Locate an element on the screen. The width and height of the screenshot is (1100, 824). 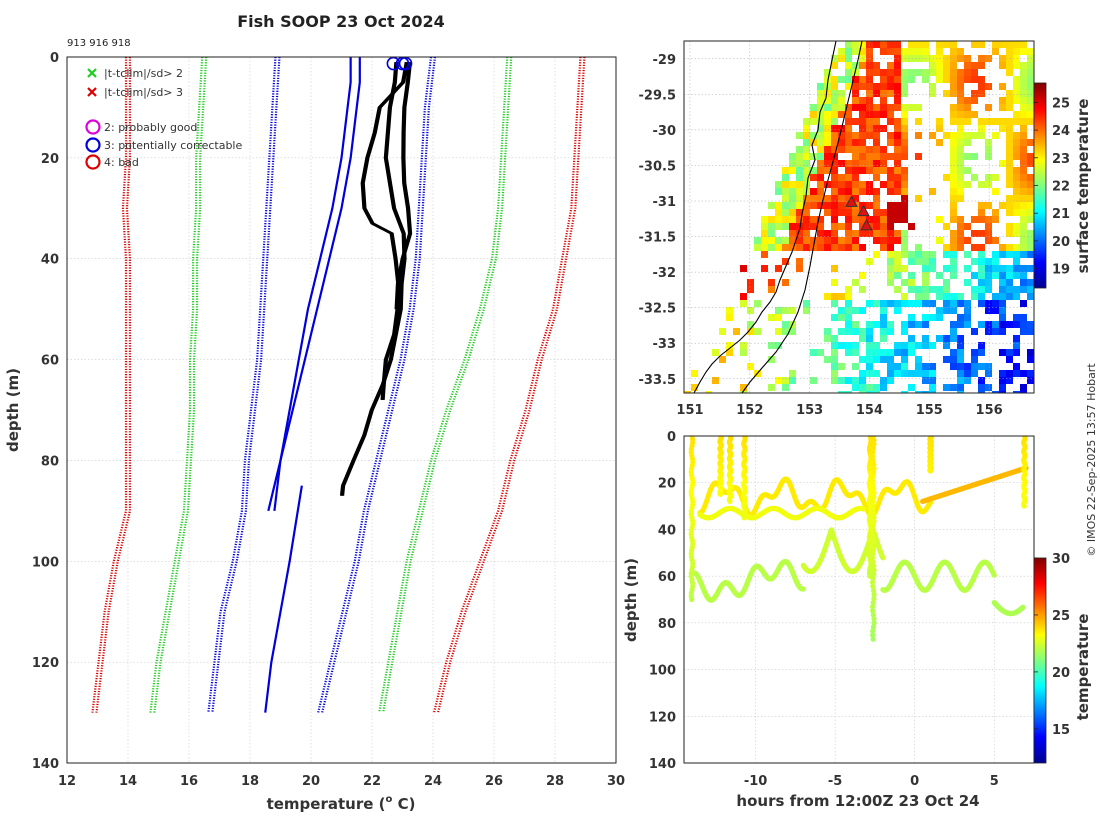
station-marker is located at coordinates (851, 201).